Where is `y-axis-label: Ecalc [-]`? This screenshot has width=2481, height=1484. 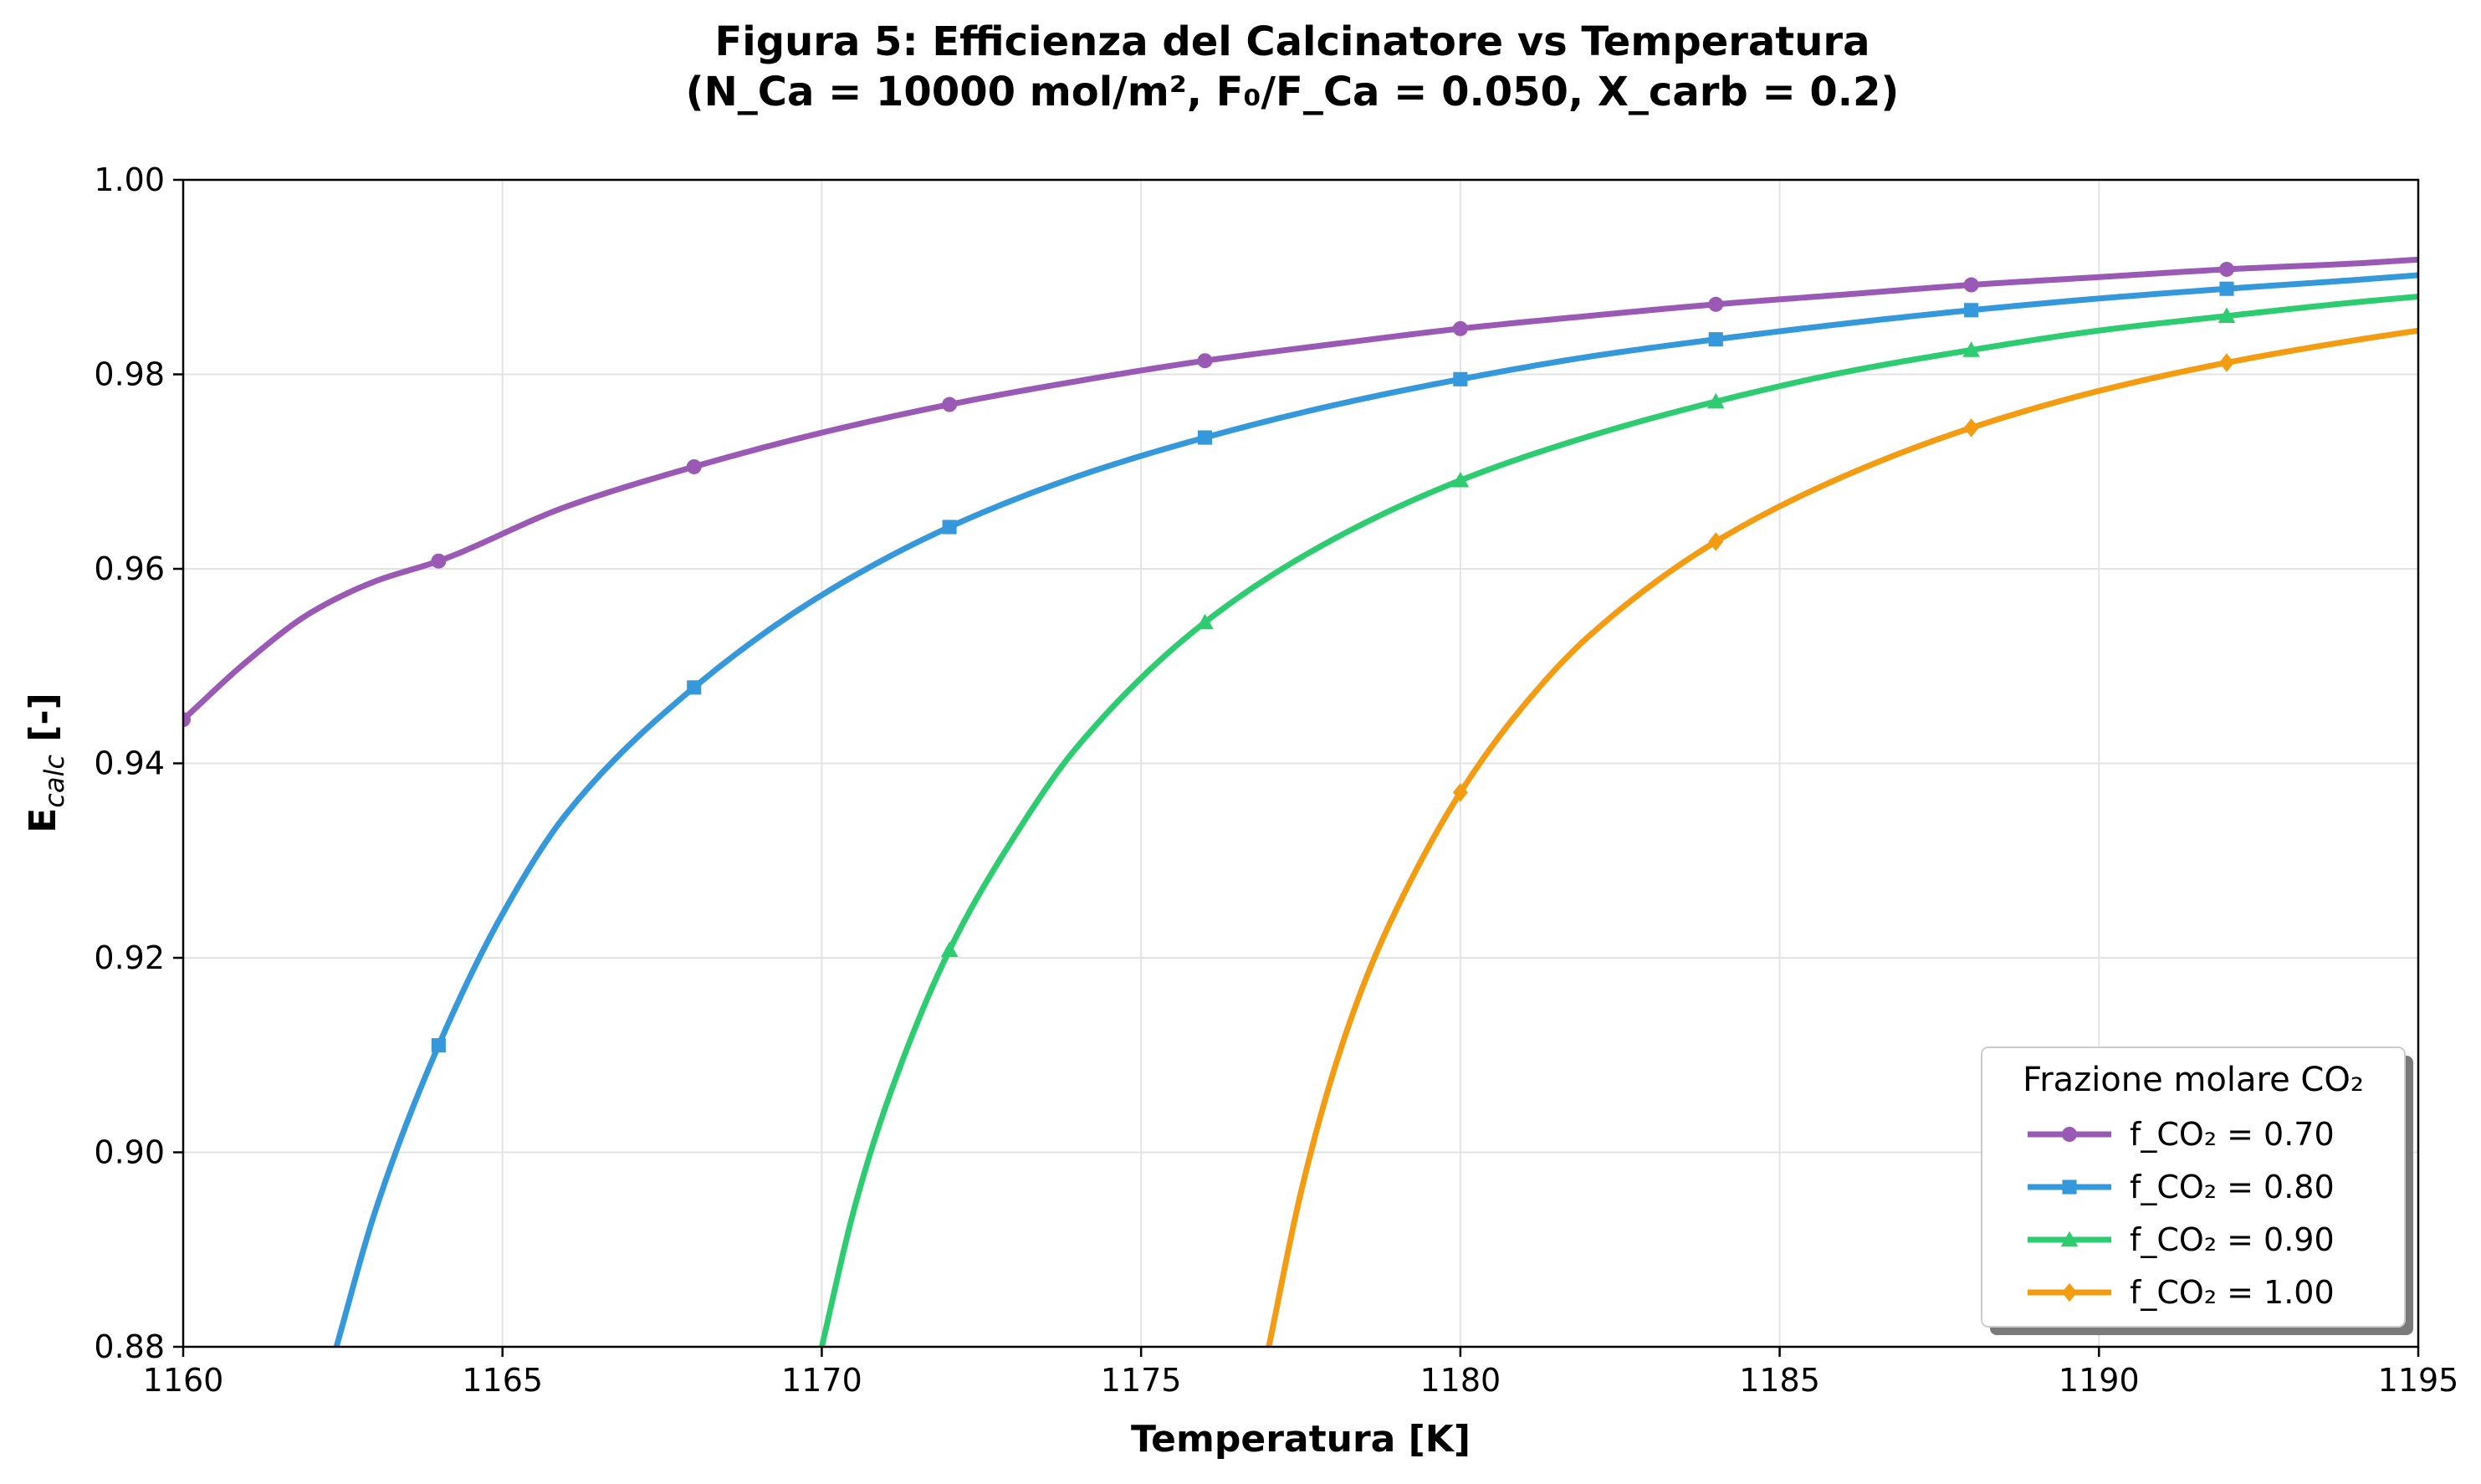
y-axis-label: Ecalc [-] is located at coordinates (46, 763).